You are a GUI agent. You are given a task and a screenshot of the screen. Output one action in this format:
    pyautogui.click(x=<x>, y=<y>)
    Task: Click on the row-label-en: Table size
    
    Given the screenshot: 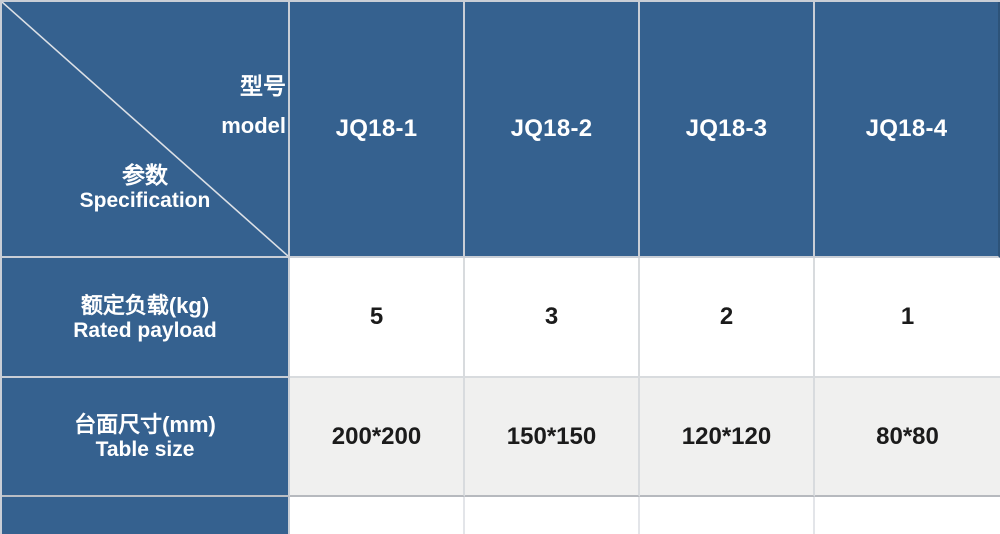 What is the action you would take?
    pyautogui.click(x=145, y=449)
    